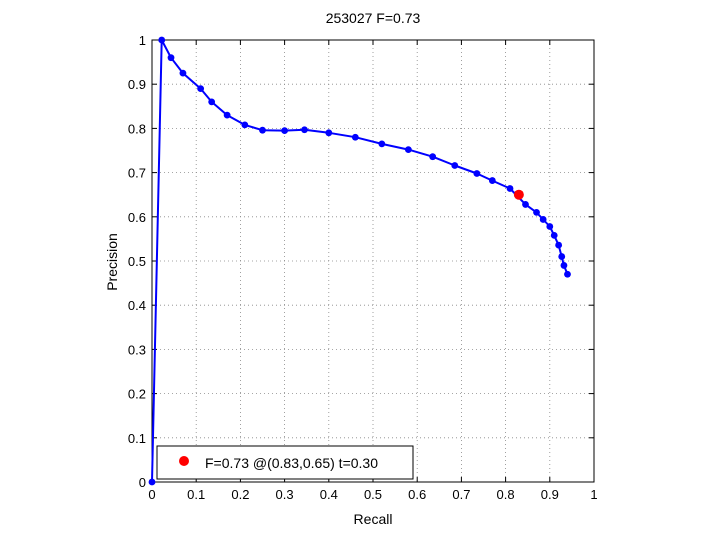  I want to click on x-tick-label: 0.9, so click(550, 494).